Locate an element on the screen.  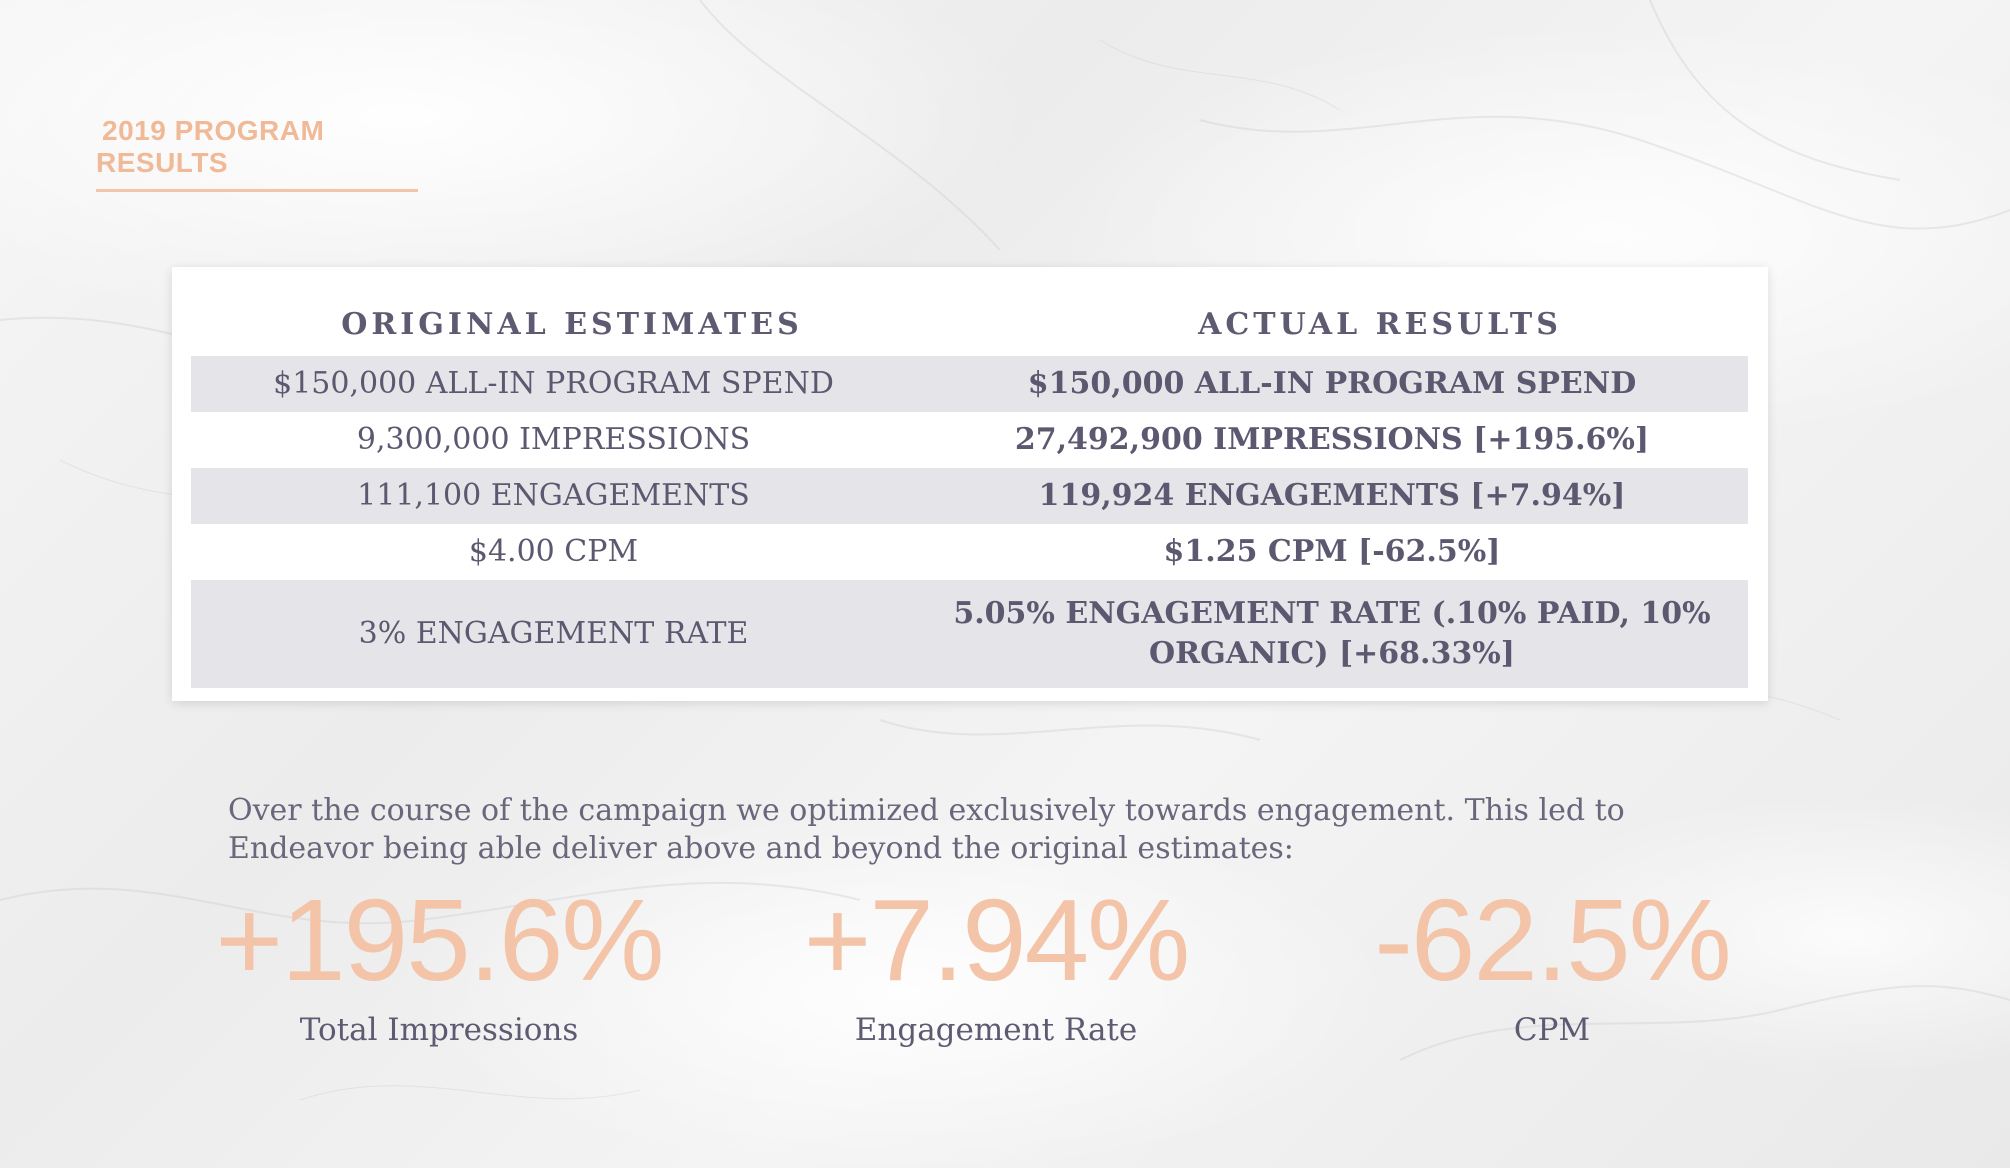
stat-engagement-rate: +7.94% Engagement Rate is located at coordinates (996, 964).